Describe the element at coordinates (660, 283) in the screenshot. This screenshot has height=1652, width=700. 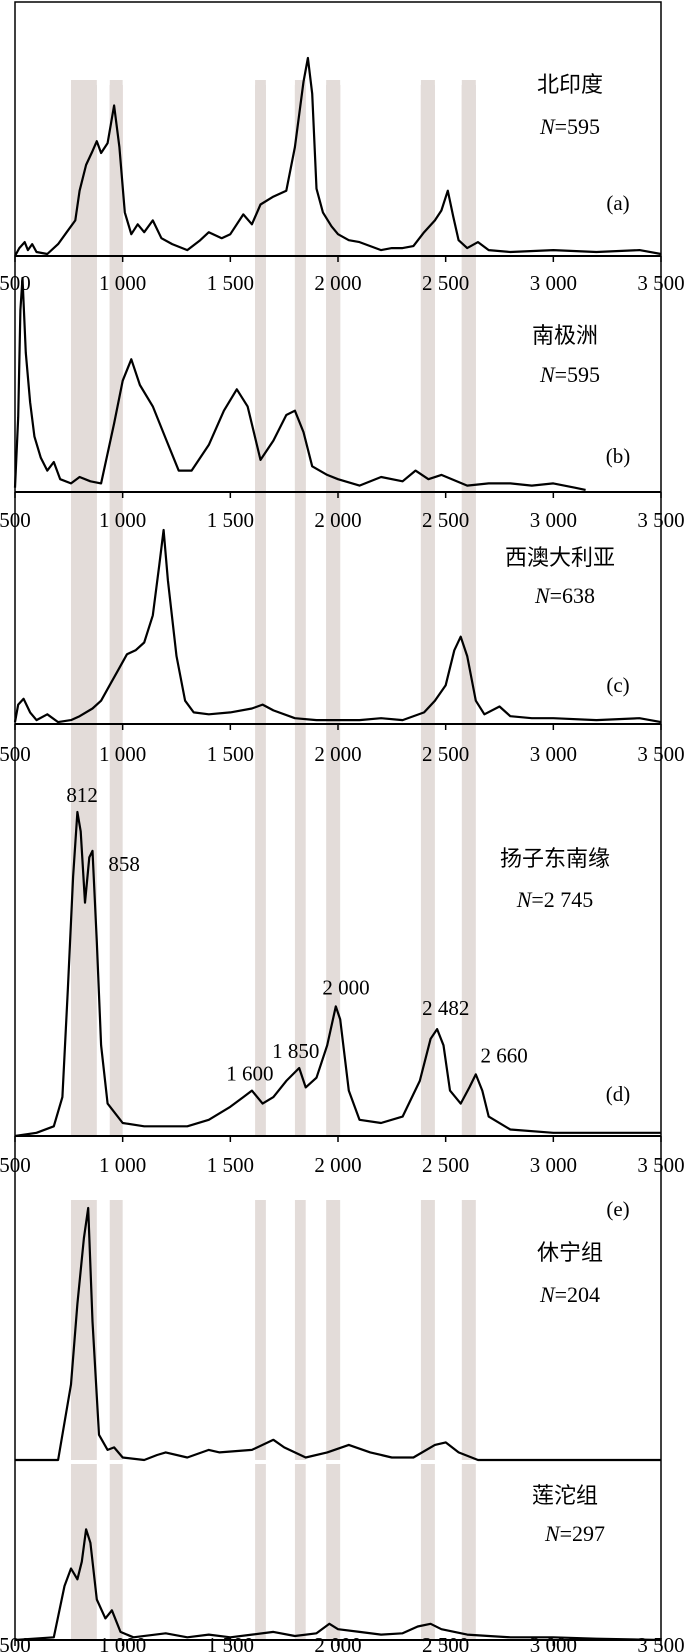
I see `x-tick-label-0-6: 3 500` at that location.